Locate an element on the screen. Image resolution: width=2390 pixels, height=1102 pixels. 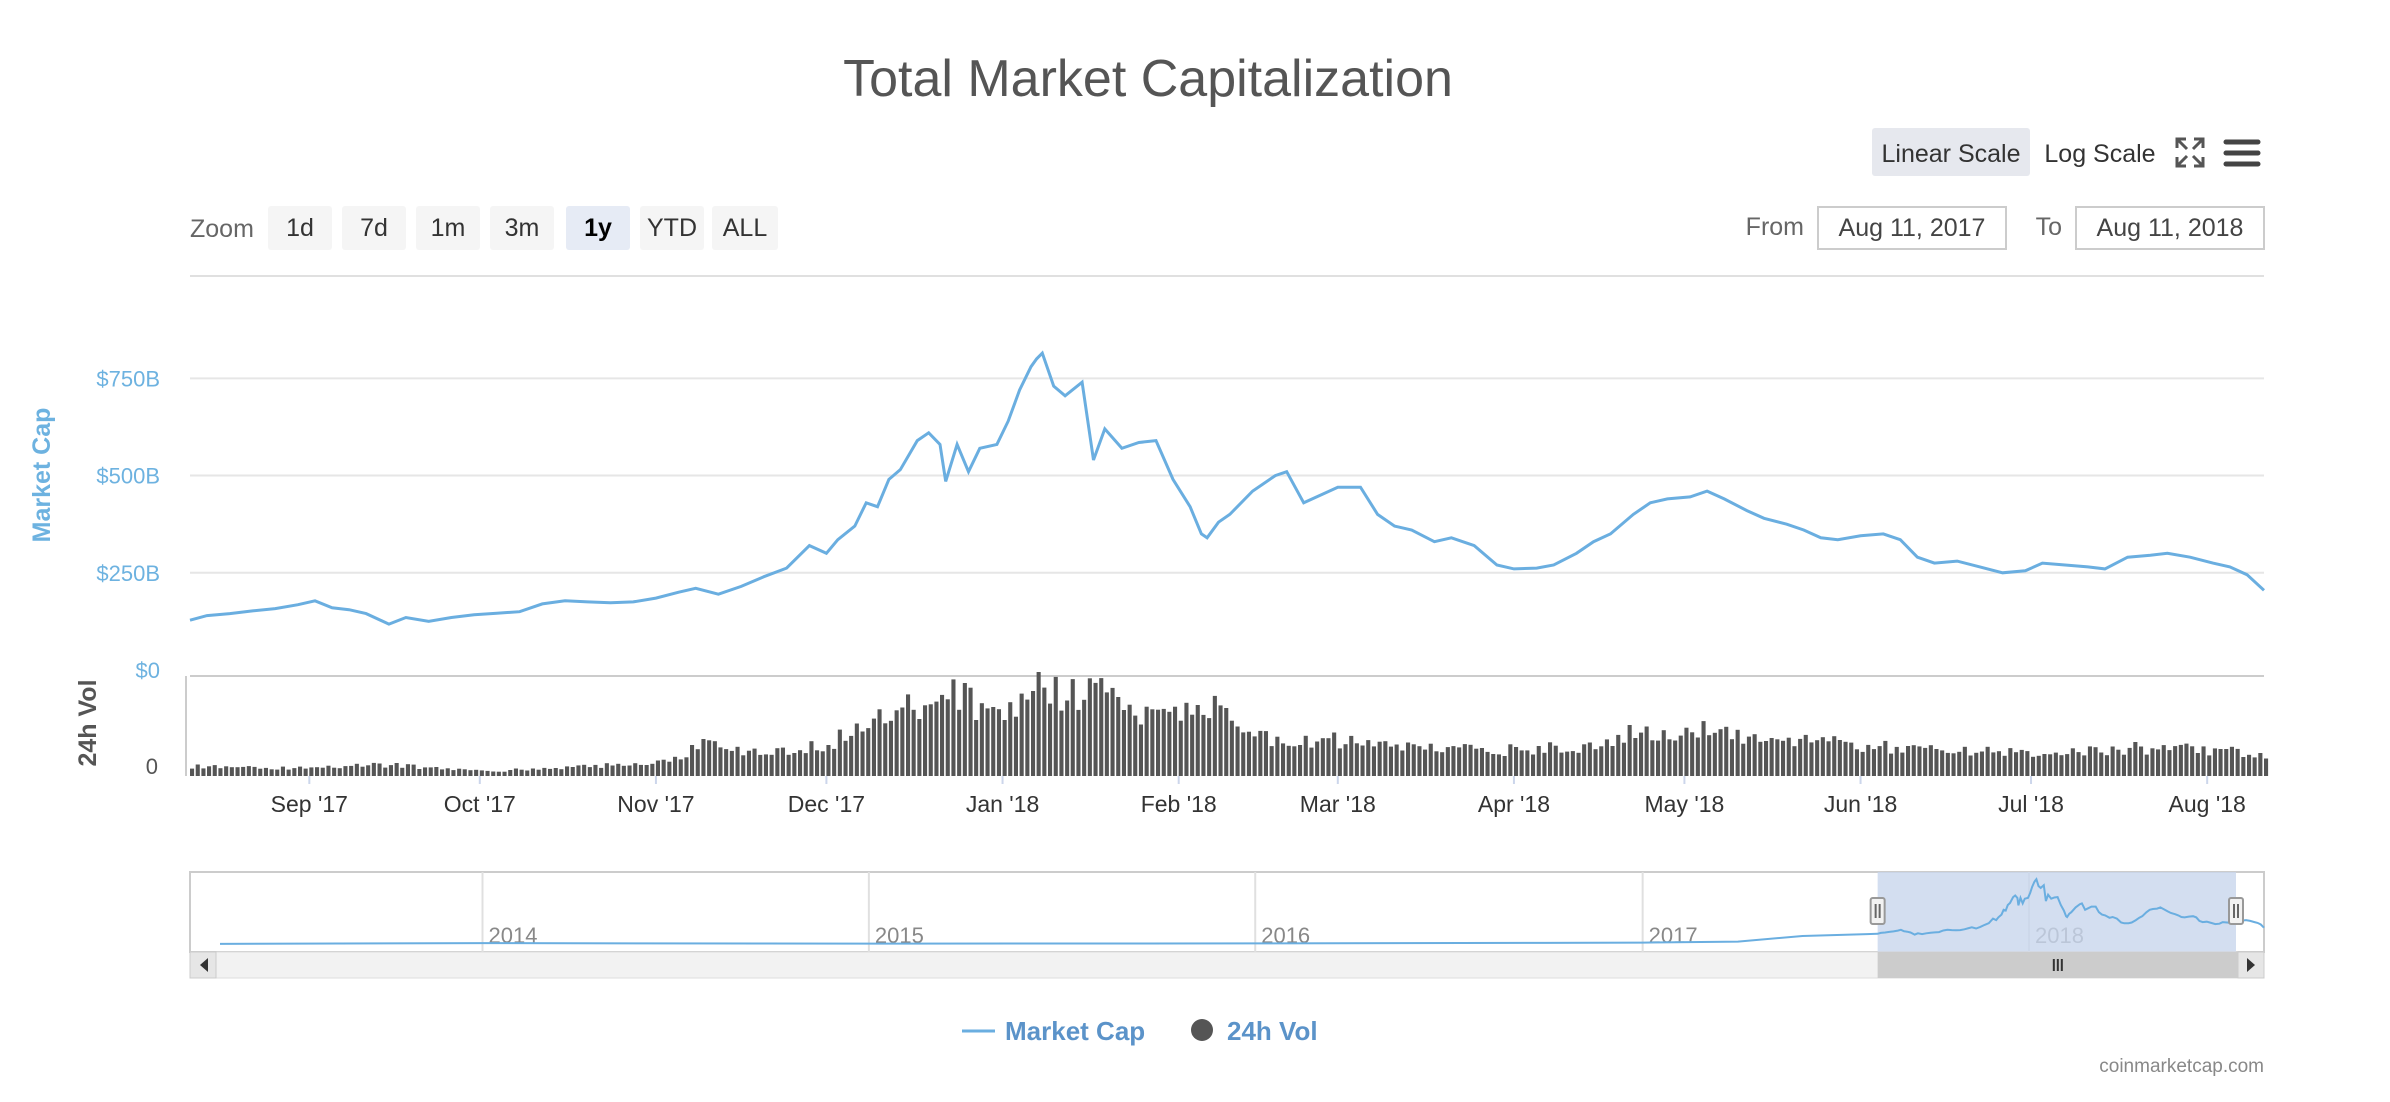
log-scale-button: Log Scale is located at coordinates (2105, 152).